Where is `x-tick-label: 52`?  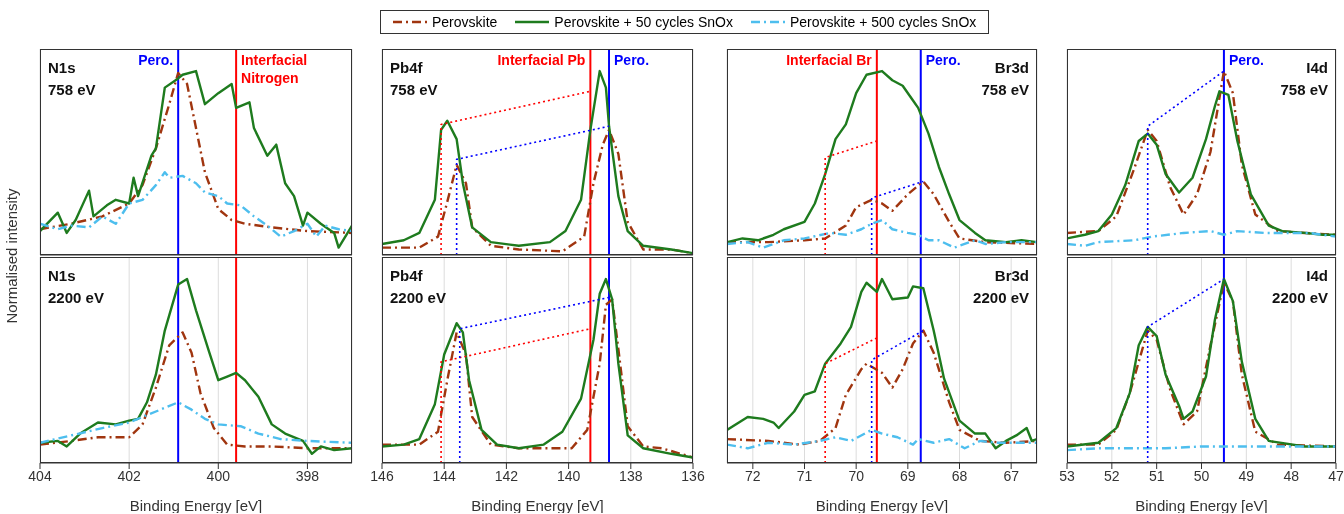 x-tick-label: 52 is located at coordinates (1112, 475).